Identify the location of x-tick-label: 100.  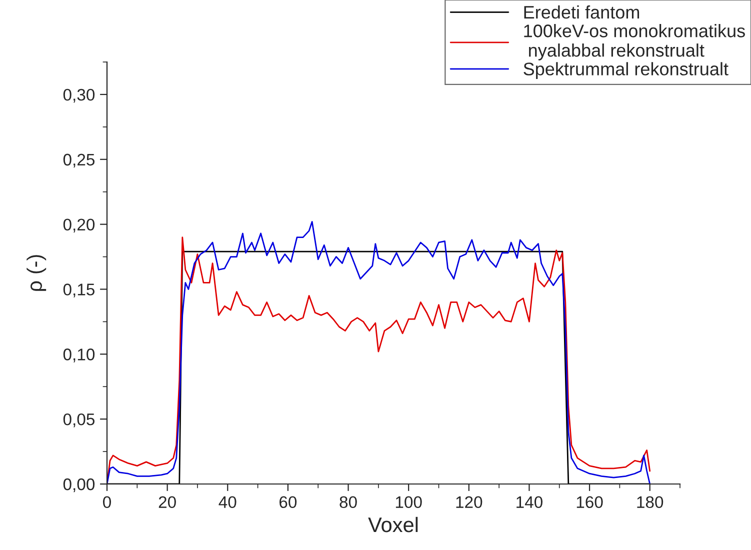
(409, 502).